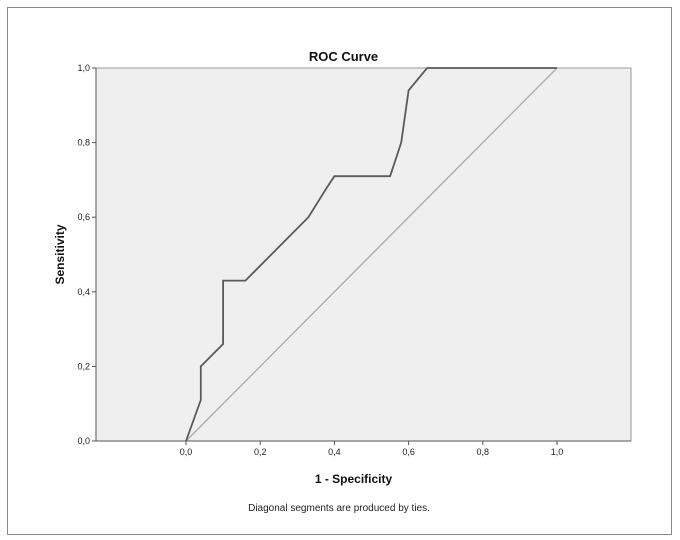 This screenshot has height=540, width=680. Describe the element at coordinates (83, 217) in the screenshot. I see `y-tick-label: 0,6` at that location.